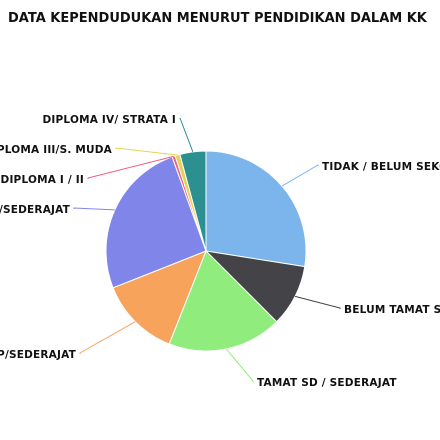 The width and height of the screenshot is (440, 440). Describe the element at coordinates (392, 310) in the screenshot. I see `slice-label-1: BELUM TAMAT SD / SEDERAJAT` at that location.